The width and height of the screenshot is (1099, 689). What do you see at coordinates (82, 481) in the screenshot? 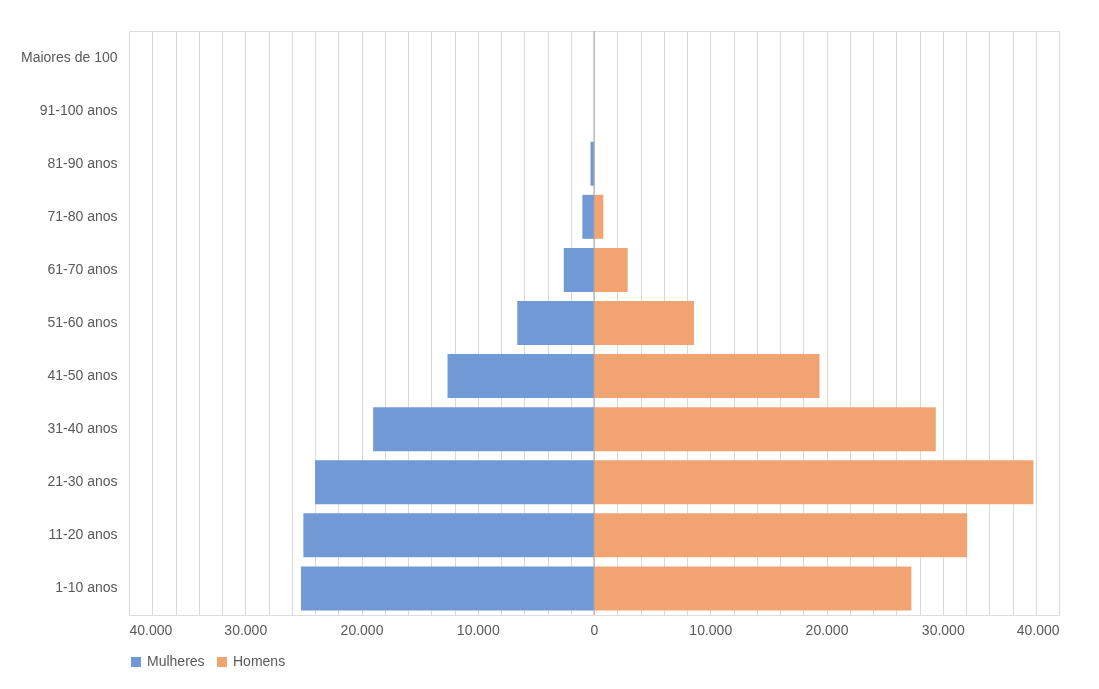
I see `y-tick-label: 21-30 anos` at bounding box center [82, 481].